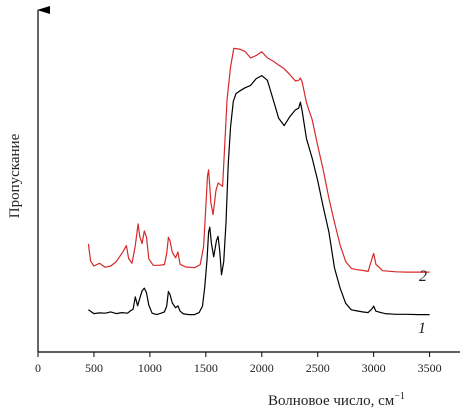 Image resolution: width=465 pixels, height=413 pixels. I want to click on series-label-1: 1, so click(422, 328).